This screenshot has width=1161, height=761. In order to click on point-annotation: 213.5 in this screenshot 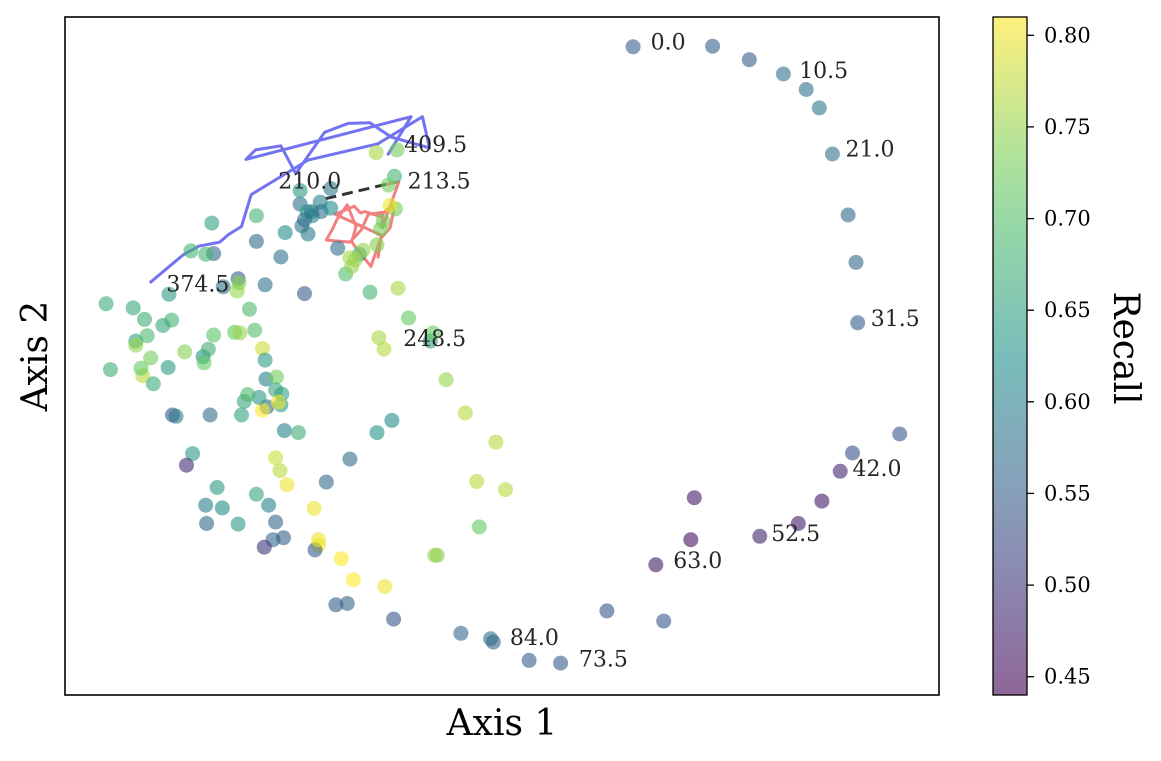, I will do `click(439, 182)`.